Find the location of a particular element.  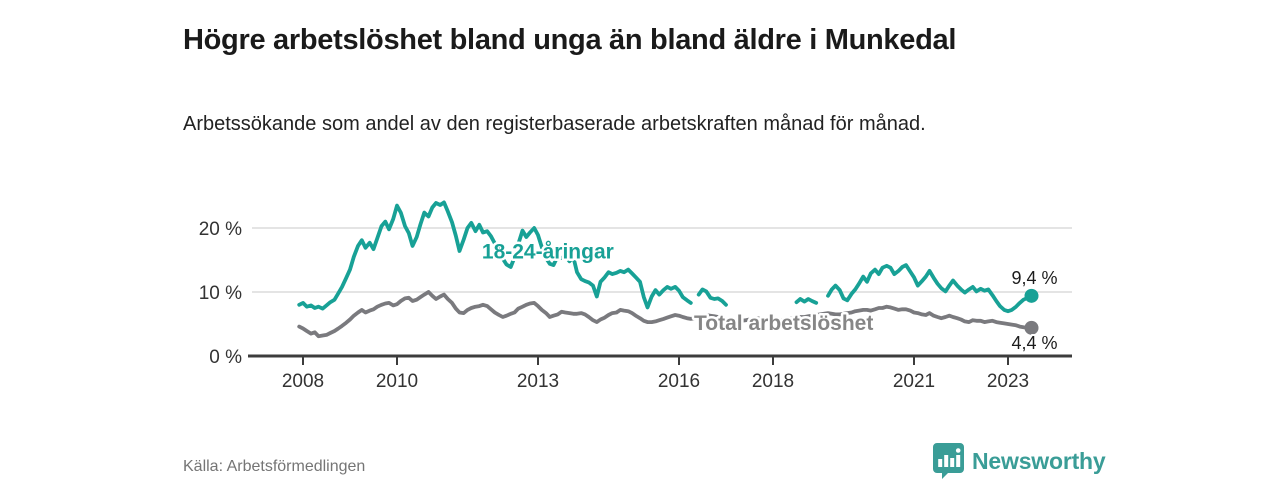

series-line-18-24-åringar is located at coordinates (665, 257).